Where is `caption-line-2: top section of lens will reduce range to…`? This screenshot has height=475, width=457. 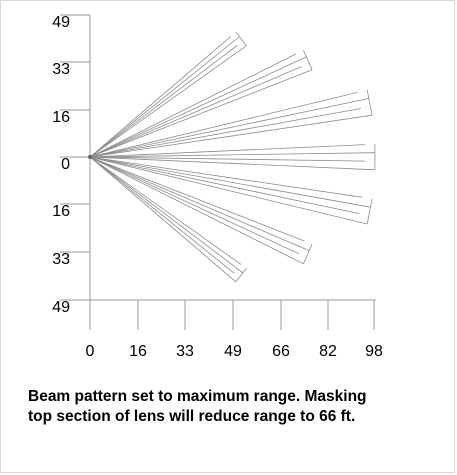
caption-line-2: top section of lens will reduce range to… is located at coordinates (192, 416).